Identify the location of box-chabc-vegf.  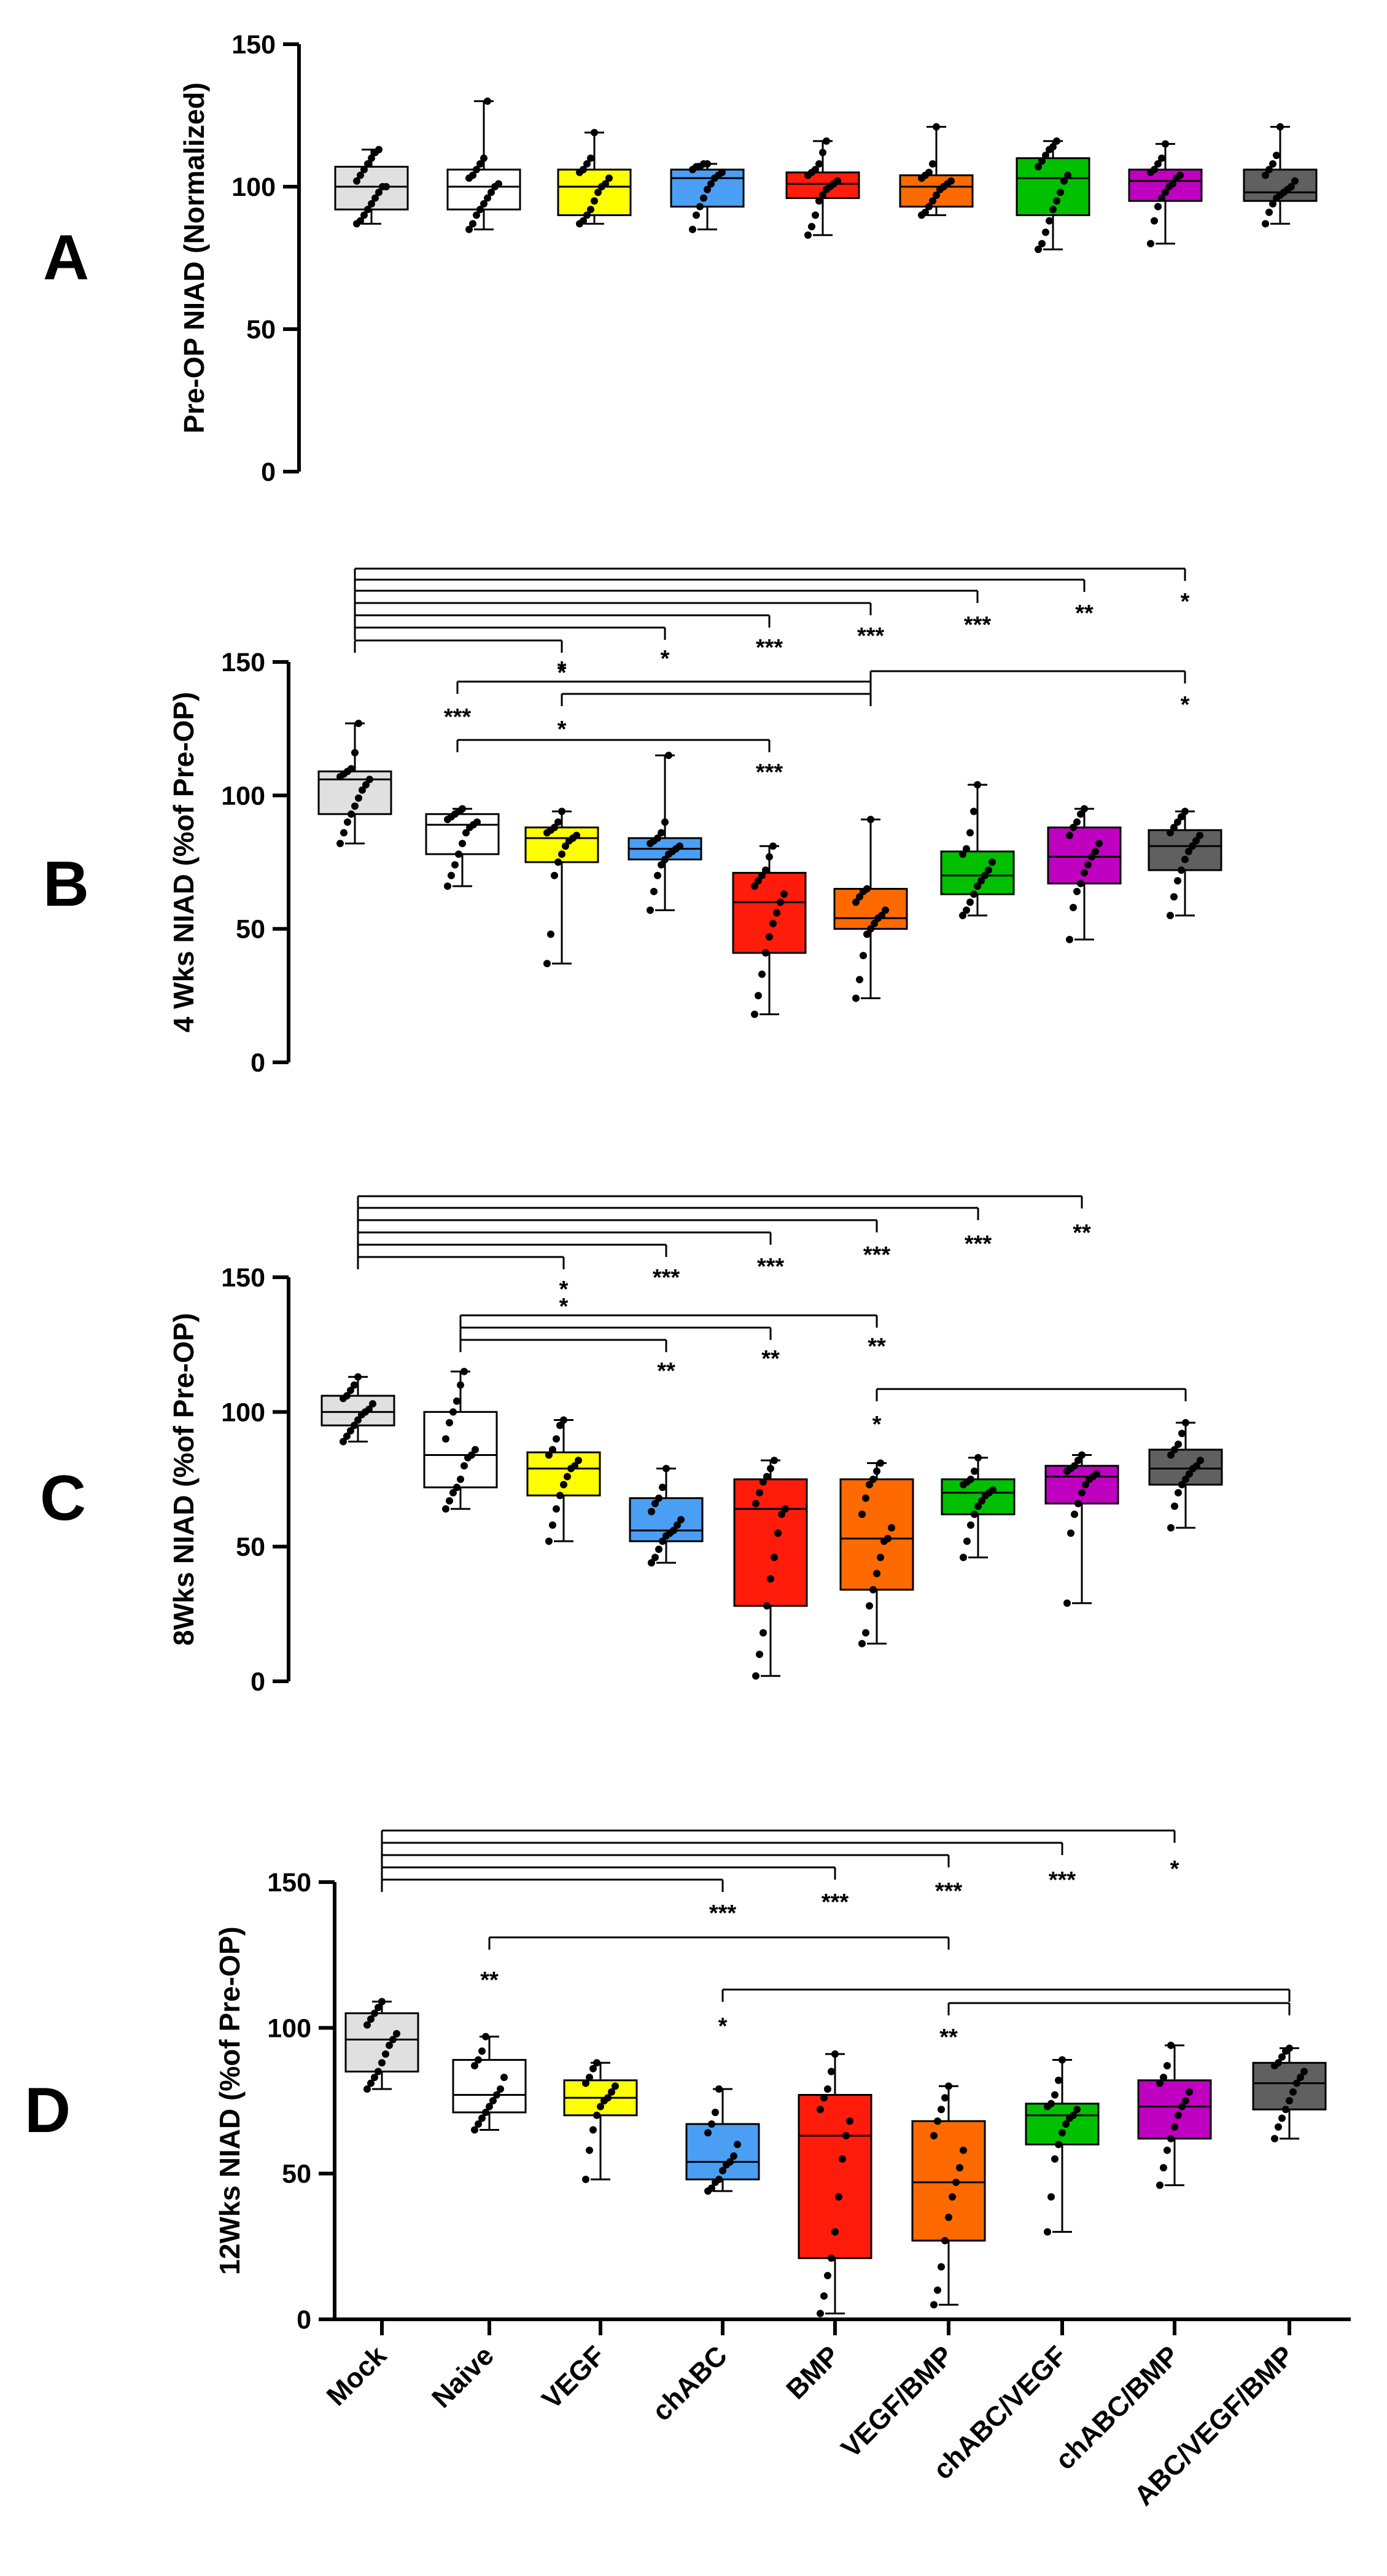
(978, 1507).